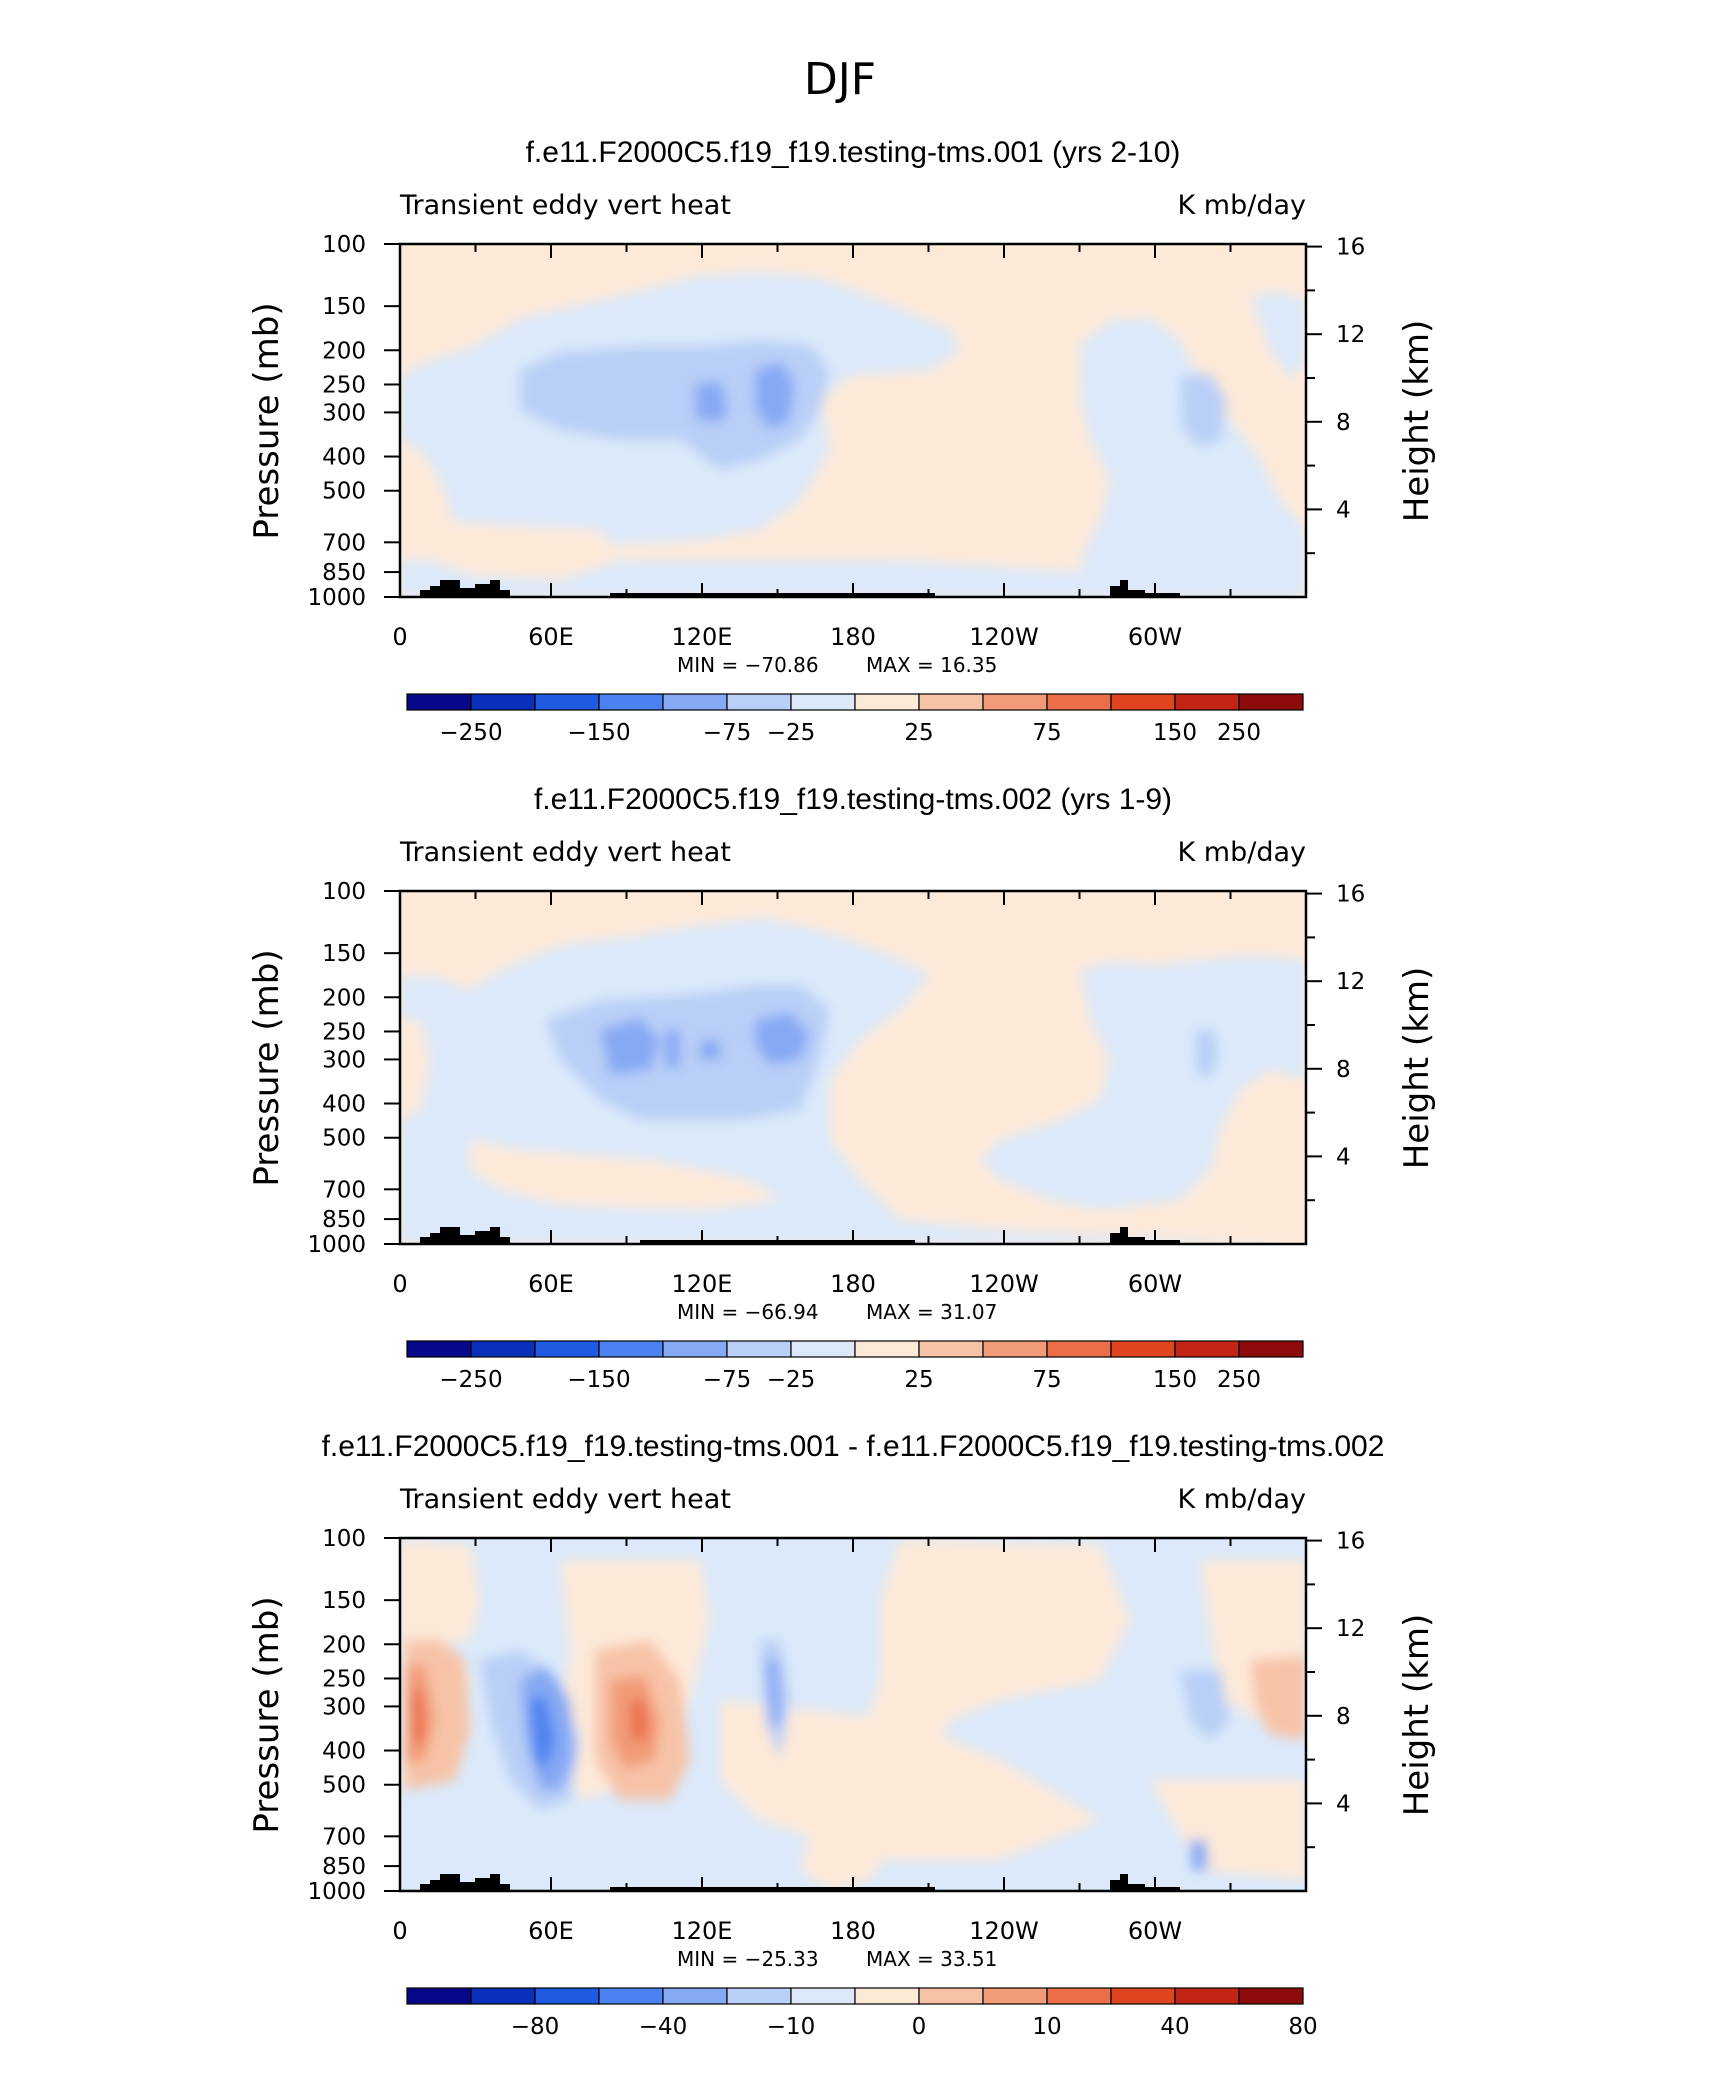 This screenshot has width=1710, height=2074. Describe the element at coordinates (535, 2027) in the screenshot. I see `colorbar-label: −80` at that location.